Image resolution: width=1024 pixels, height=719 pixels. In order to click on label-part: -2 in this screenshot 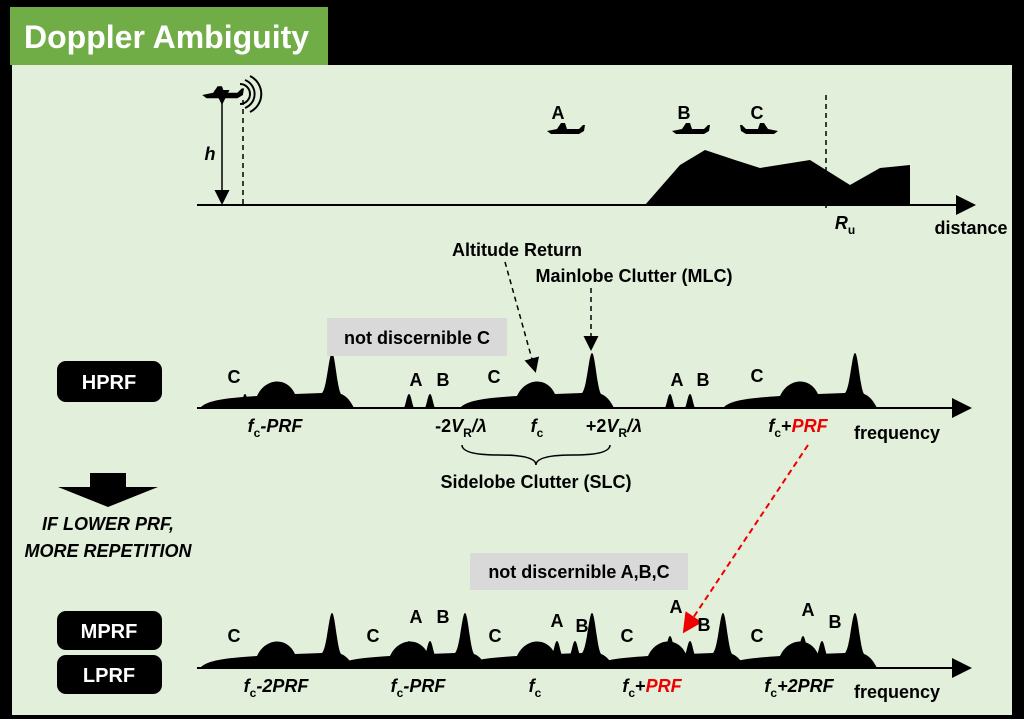, I will do `click(443, 426)`.